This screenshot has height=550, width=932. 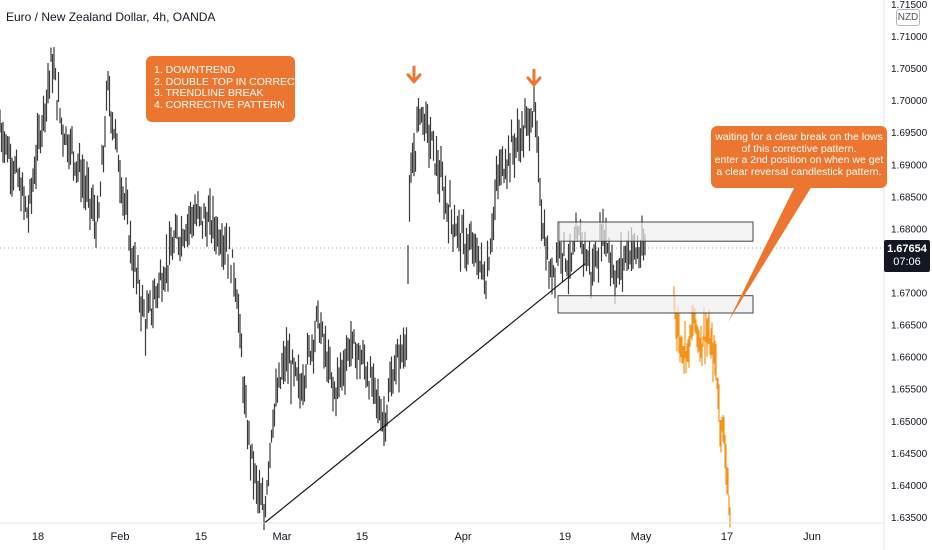 I want to click on plan-line-2: of this corrective pattern., so click(x=799, y=148).